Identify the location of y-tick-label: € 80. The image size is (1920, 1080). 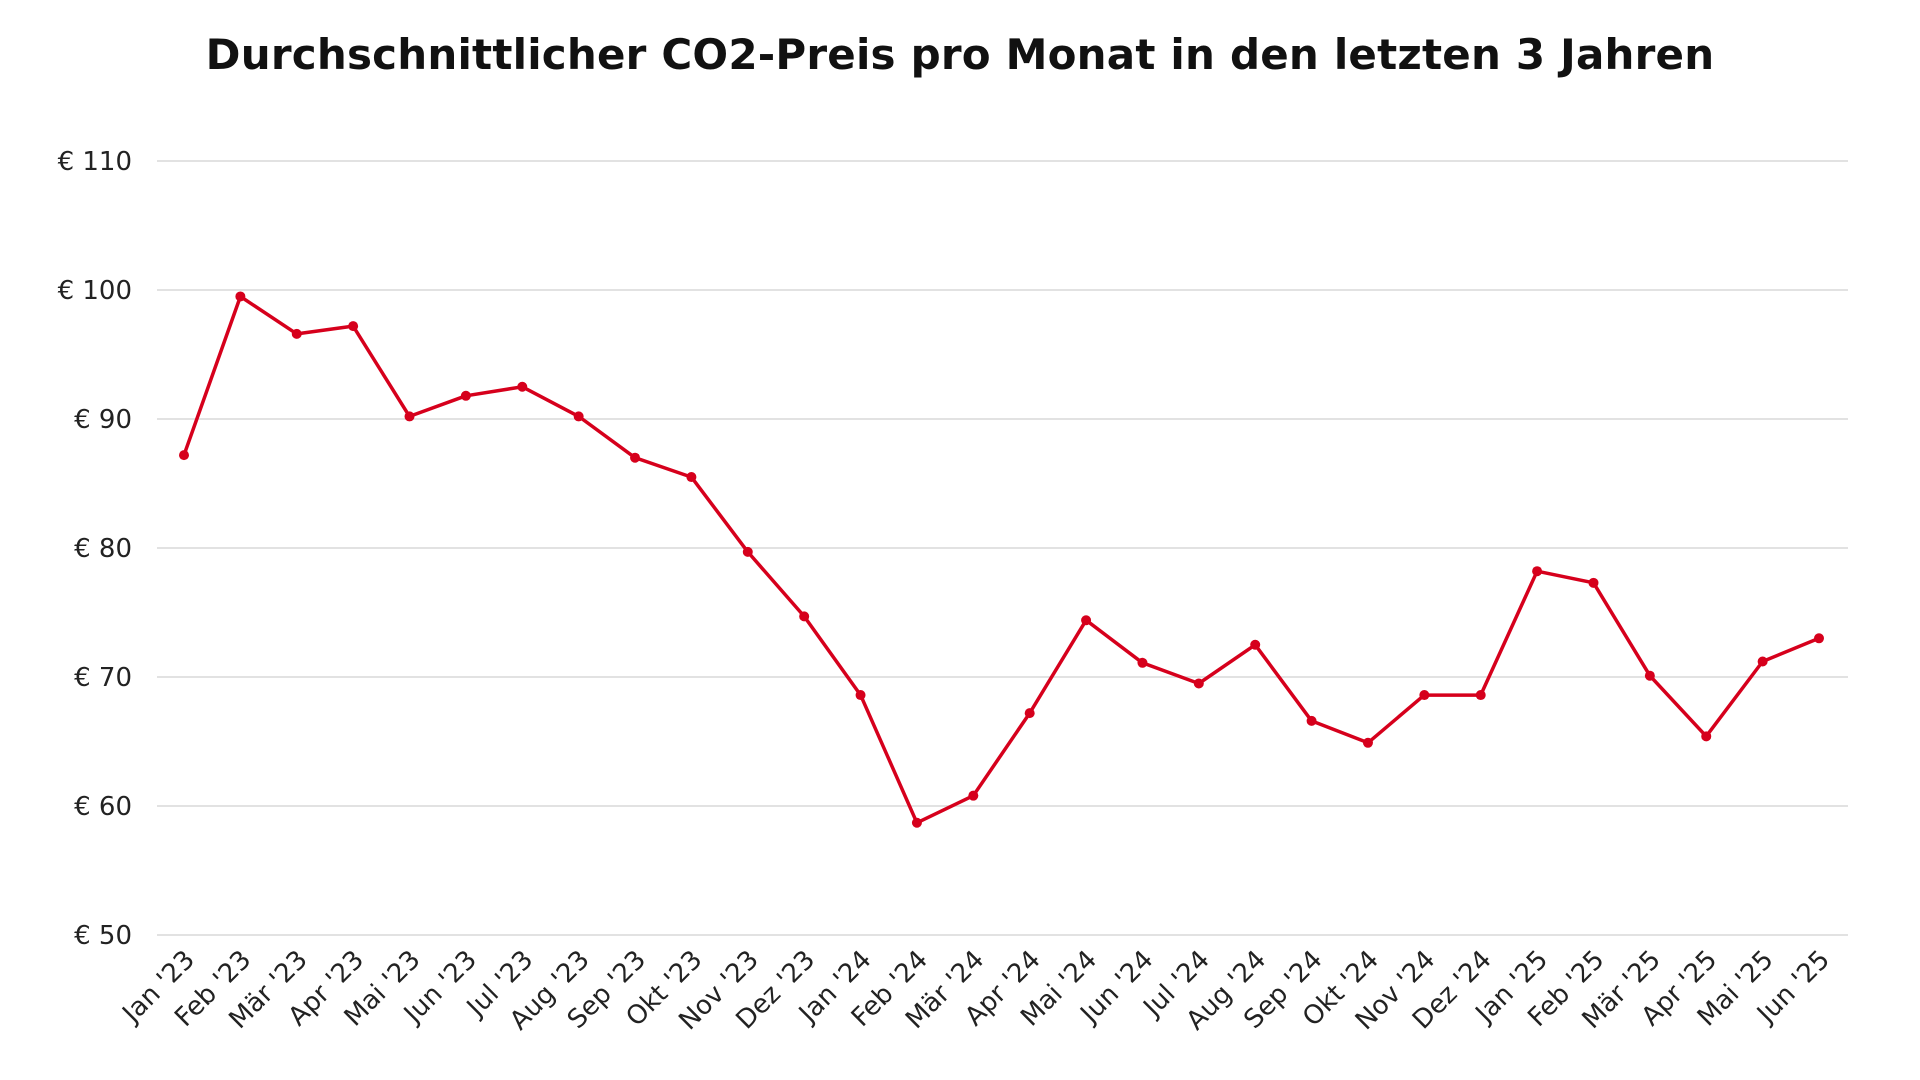
(103, 549).